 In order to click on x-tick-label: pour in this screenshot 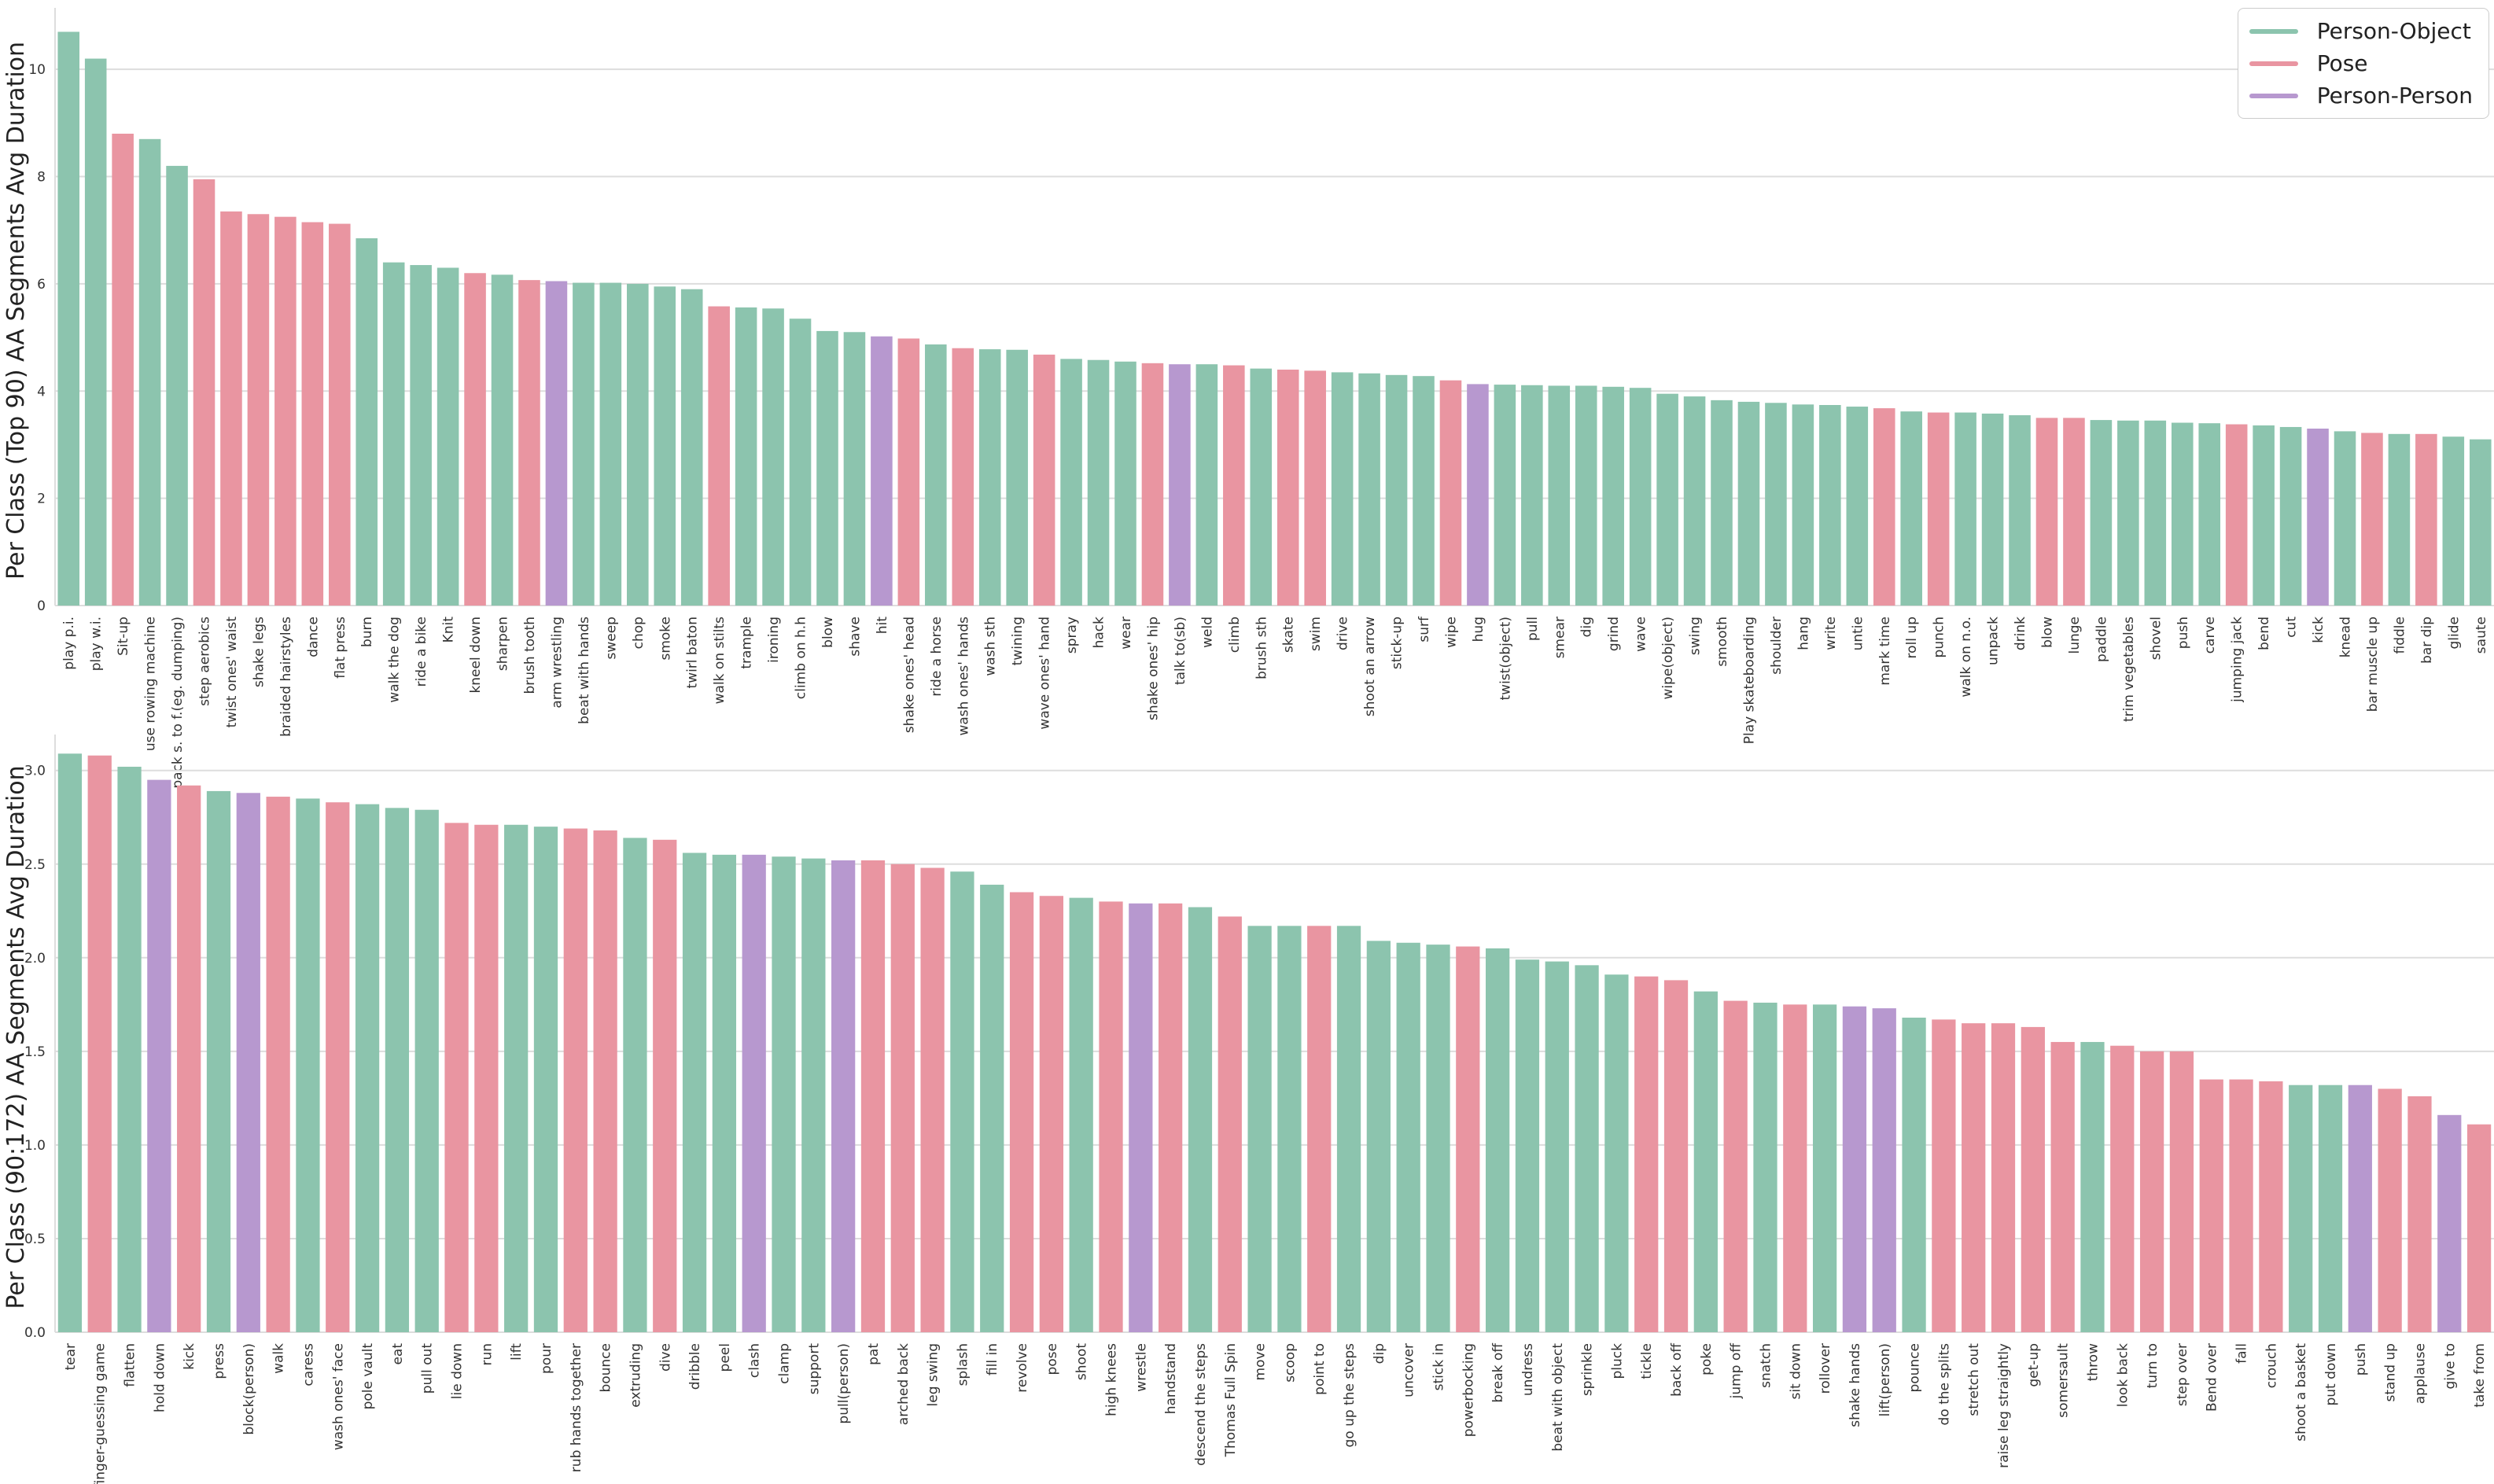, I will do `click(546, 1358)`.